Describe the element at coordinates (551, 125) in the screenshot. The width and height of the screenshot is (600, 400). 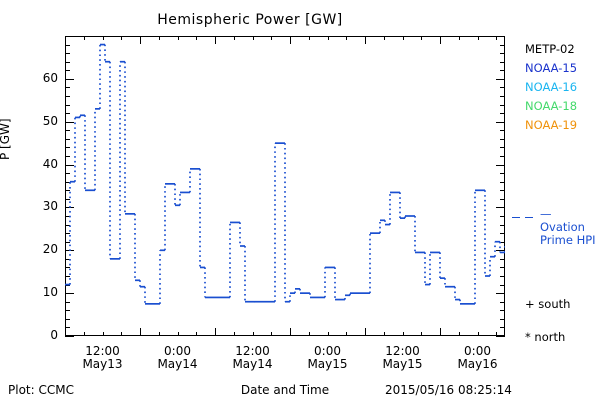
I see `legend-entry-noaa-19: NOAA-19` at that location.